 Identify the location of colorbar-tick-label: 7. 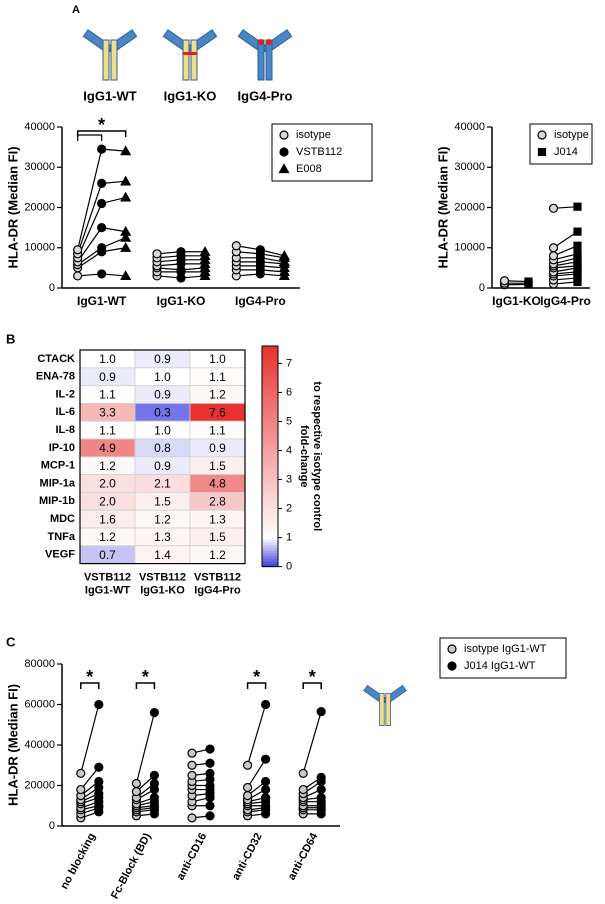
(289, 363).